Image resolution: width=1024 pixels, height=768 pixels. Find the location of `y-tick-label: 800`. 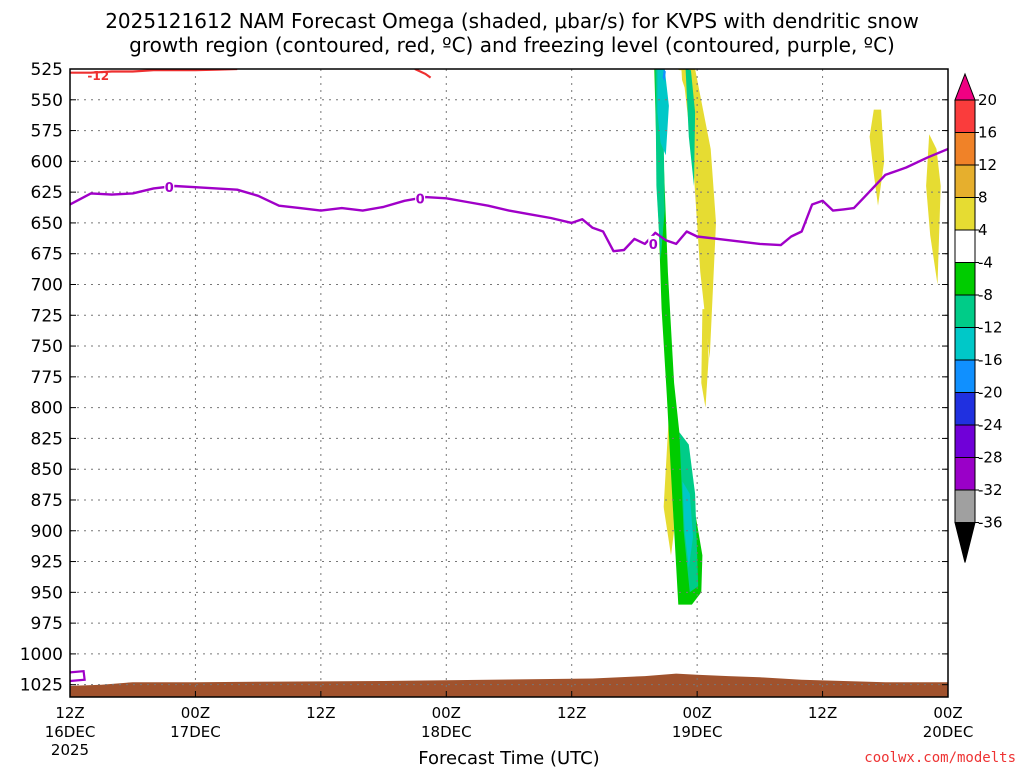

y-tick-label: 800 is located at coordinates (47, 409).